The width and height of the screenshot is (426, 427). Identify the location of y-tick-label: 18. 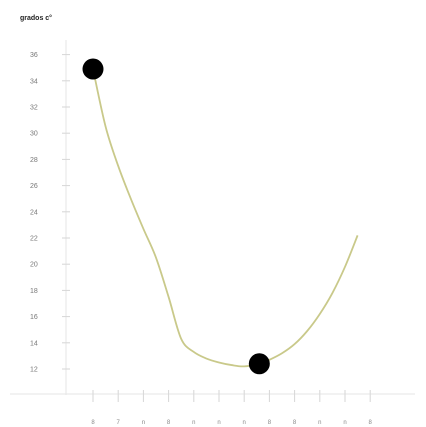
(34, 291).